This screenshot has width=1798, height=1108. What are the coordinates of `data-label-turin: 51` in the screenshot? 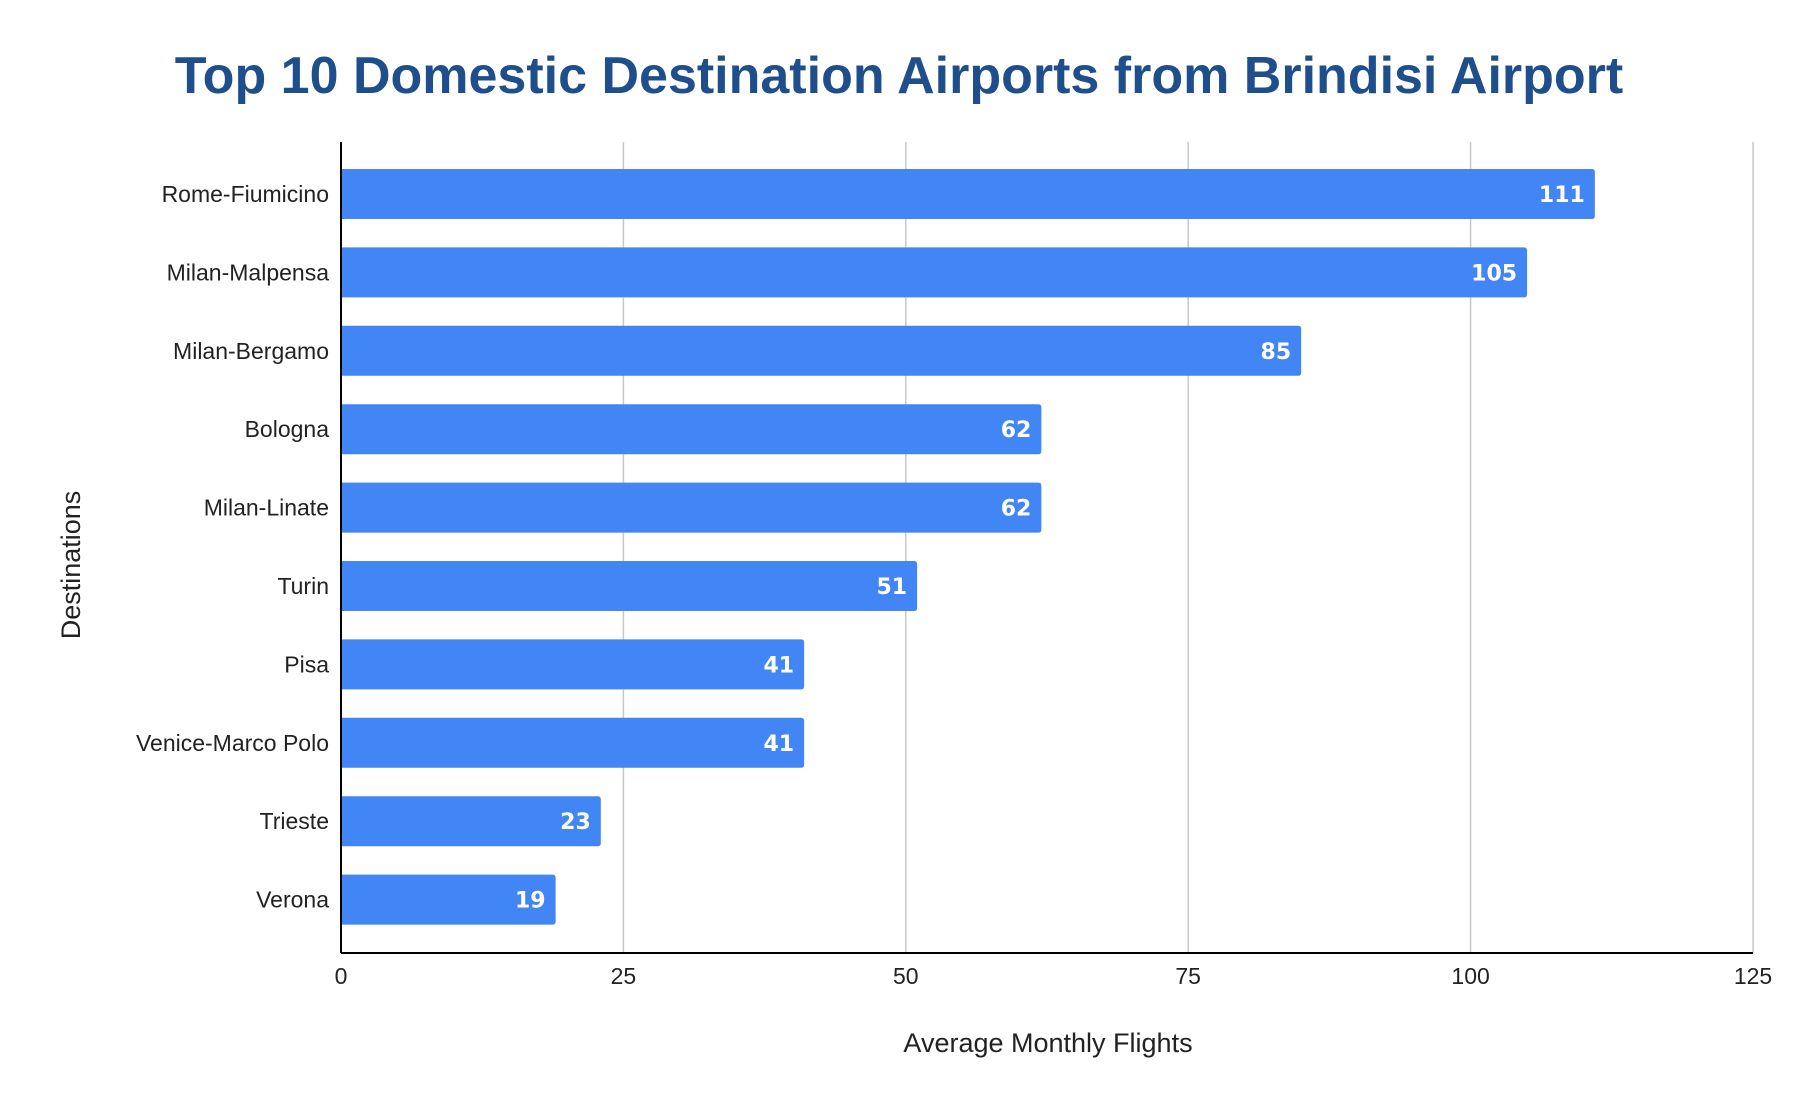 It's located at (891, 587).